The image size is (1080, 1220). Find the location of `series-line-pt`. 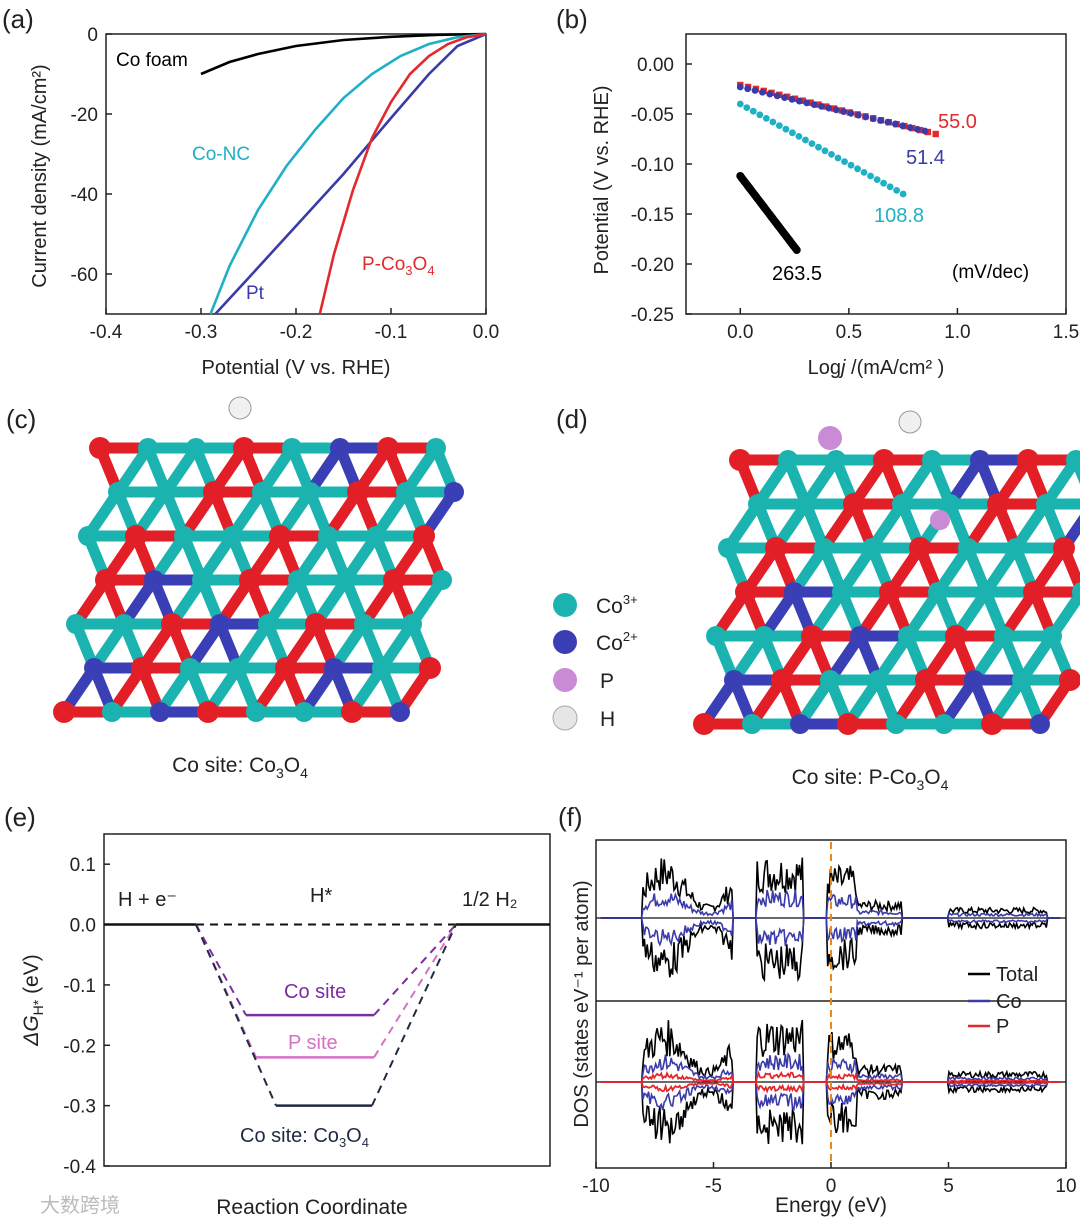

series-line-pt is located at coordinates (350, 173).